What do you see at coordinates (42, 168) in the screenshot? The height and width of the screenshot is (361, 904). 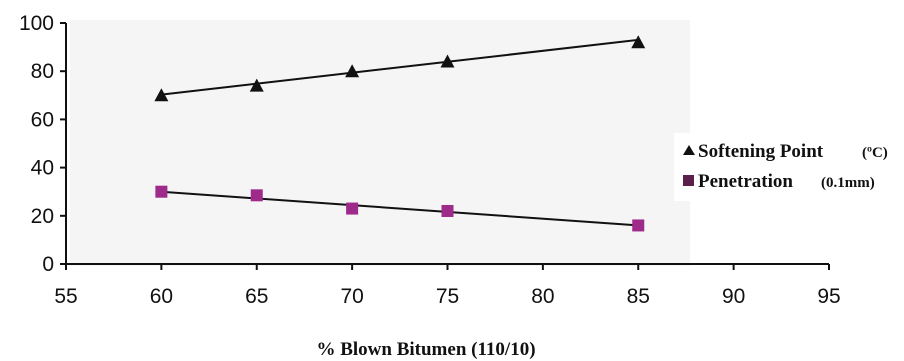 I see `y-tick-label: 40` at bounding box center [42, 168].